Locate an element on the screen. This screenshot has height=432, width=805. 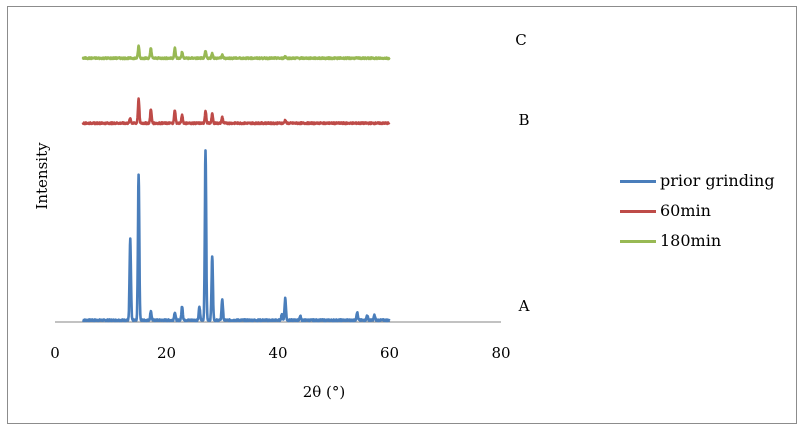
legend-item-prior-grinding: prior grinding is located at coordinates (703, 186).